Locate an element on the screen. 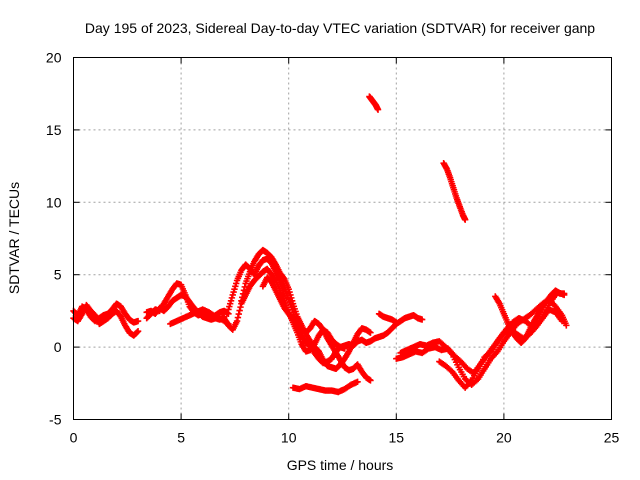 This screenshot has width=640, height=480. x-tick-label: 10 is located at coordinates (289, 438).